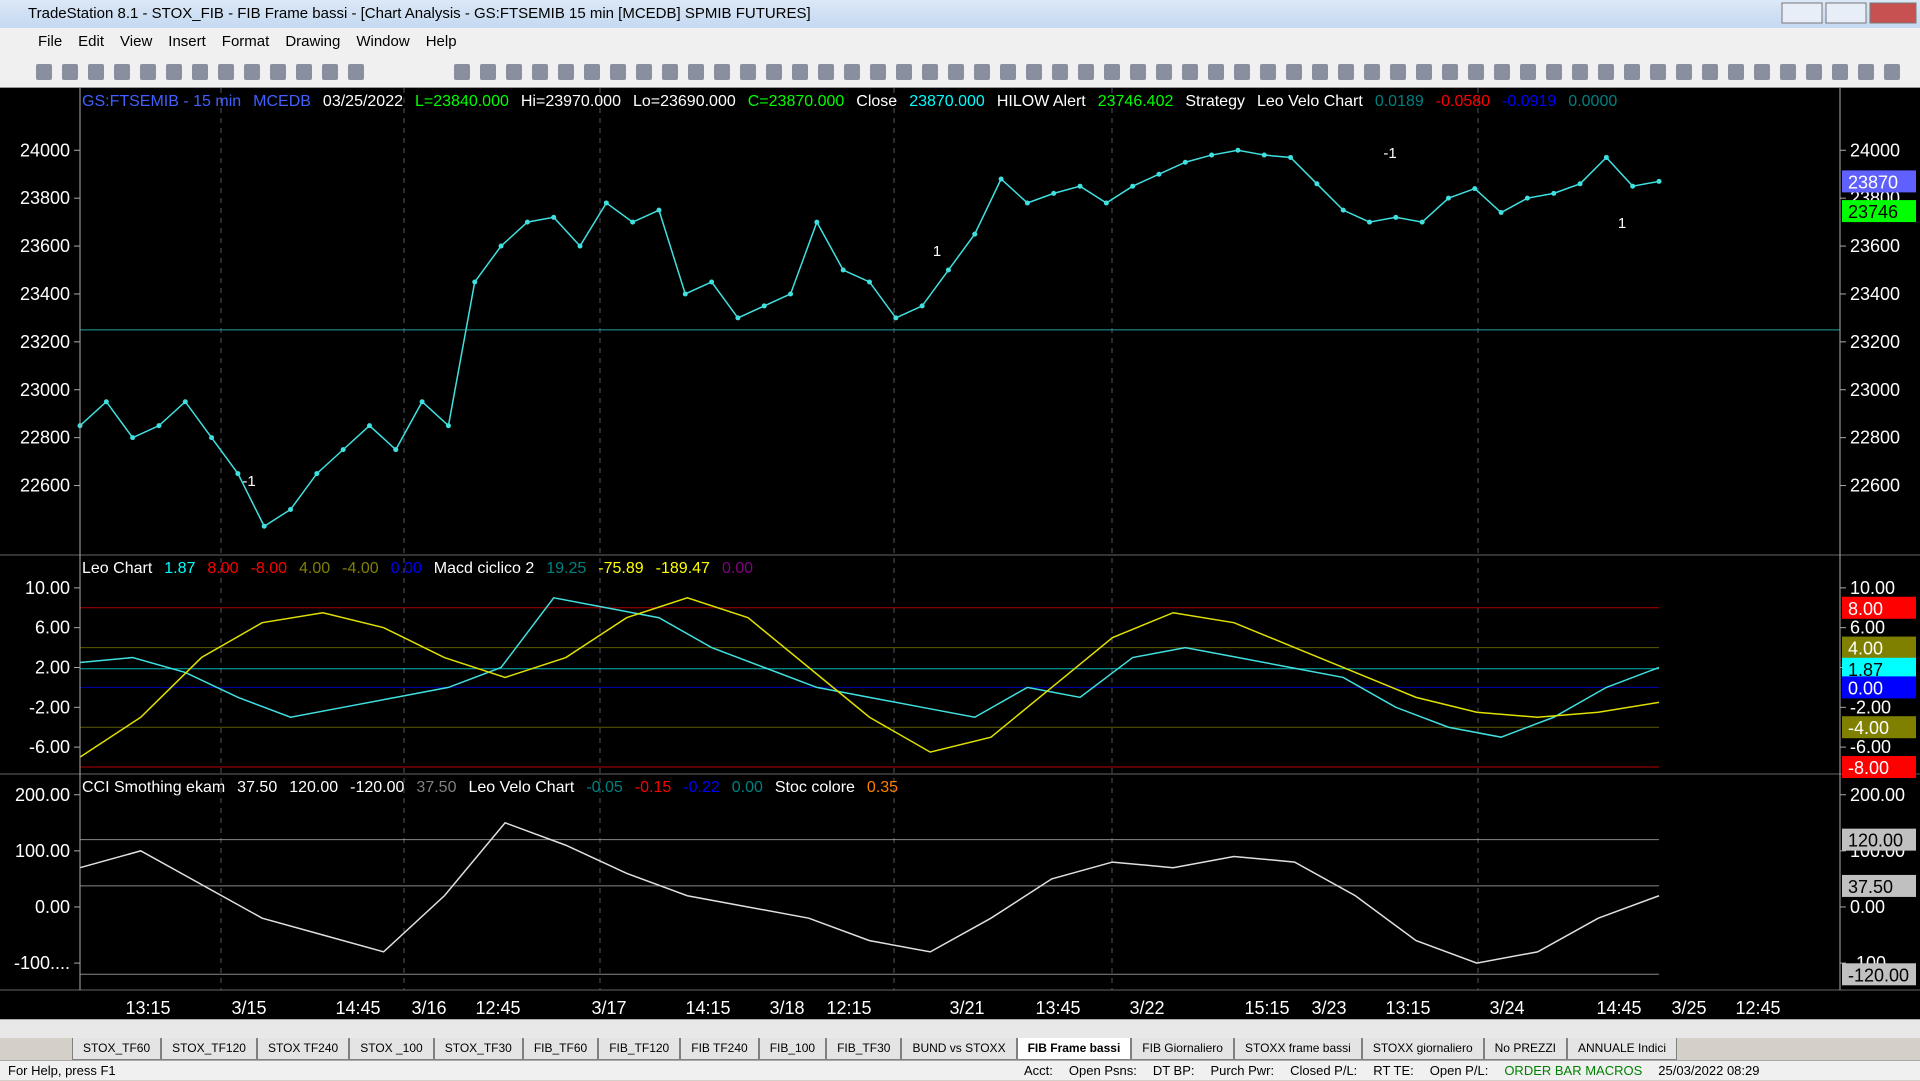  I want to click on tab: STOX TF240, so click(303, 1049).